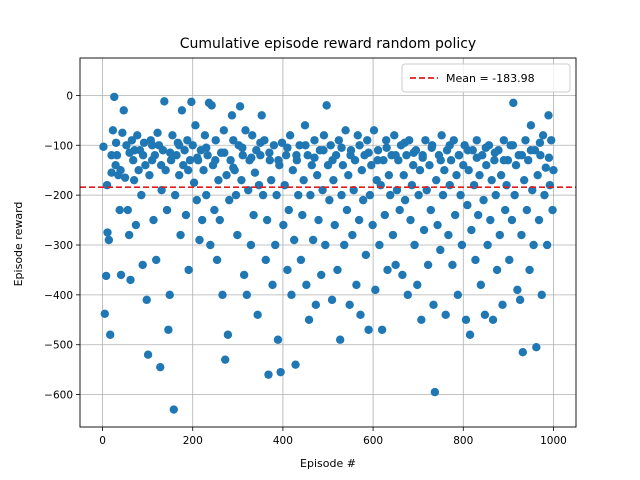 This screenshot has height=480, width=640. I want to click on y-tick-label: −600, so click(58, 396).